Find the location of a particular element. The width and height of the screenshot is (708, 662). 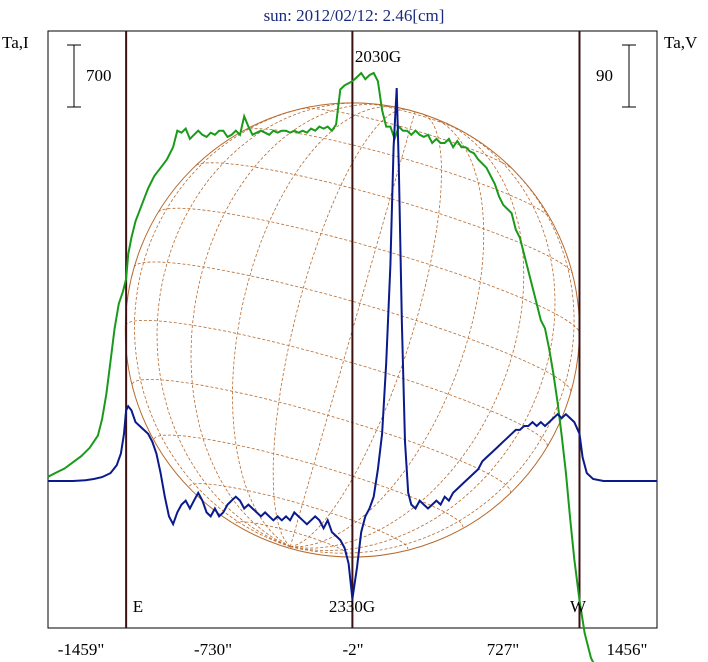

chart-title: sun: 2012/02/12: 2.46[cm] is located at coordinates (354, 15).